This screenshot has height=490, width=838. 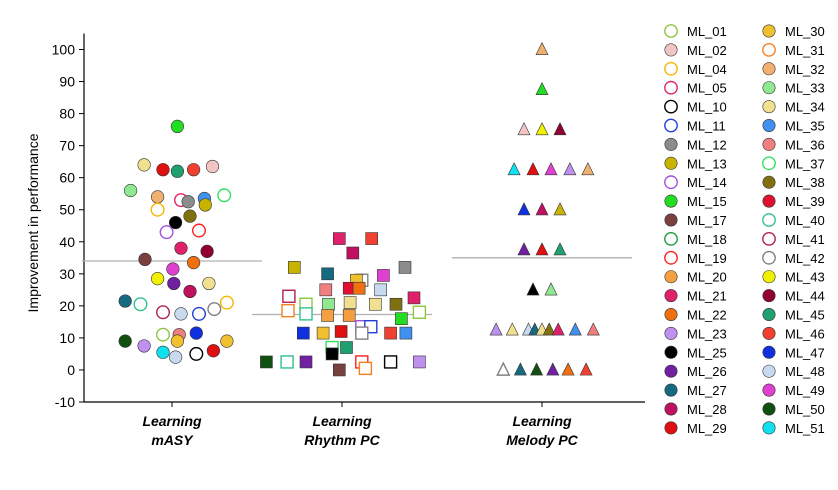 I want to click on legend-label: ML_34, so click(x=805, y=107).